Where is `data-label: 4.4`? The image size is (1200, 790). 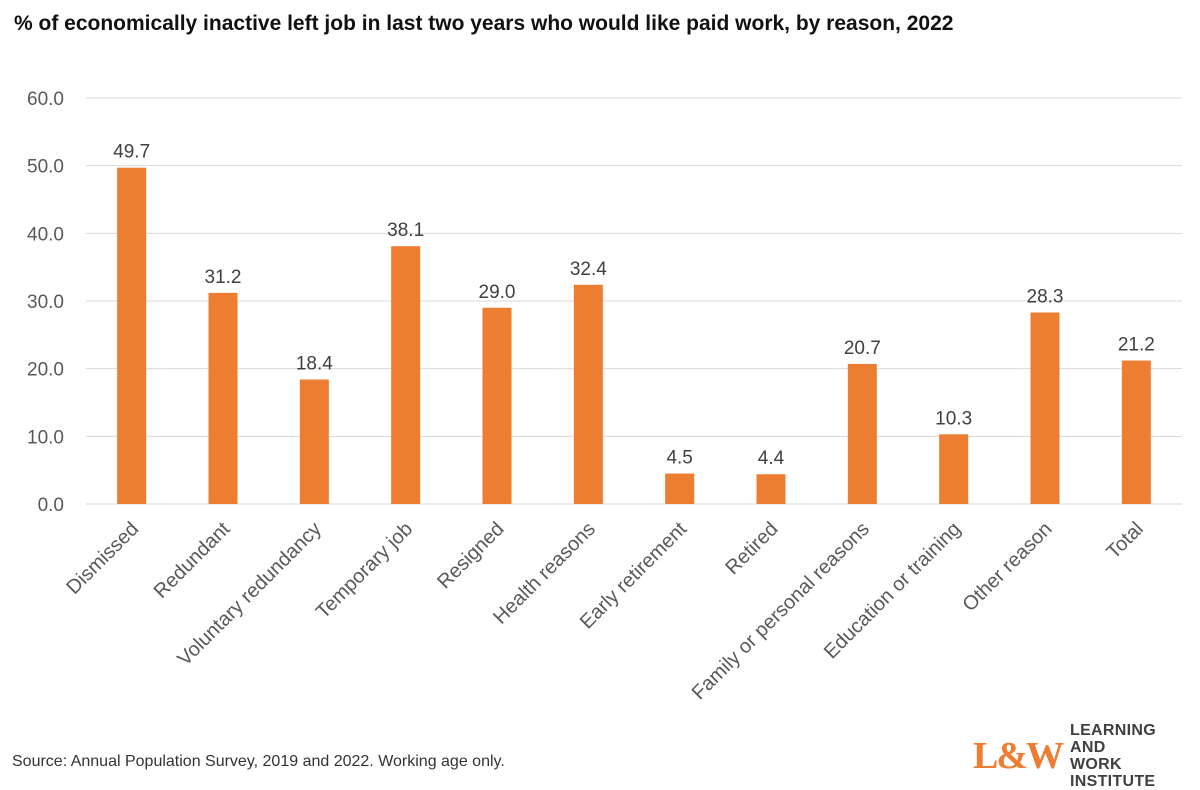 data-label: 4.4 is located at coordinates (771, 458).